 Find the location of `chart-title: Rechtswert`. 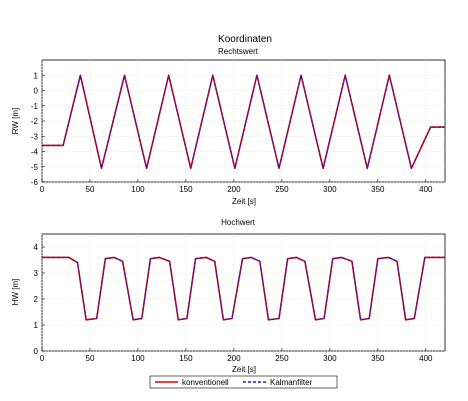

chart-title: Rechtswert is located at coordinates (238, 51).